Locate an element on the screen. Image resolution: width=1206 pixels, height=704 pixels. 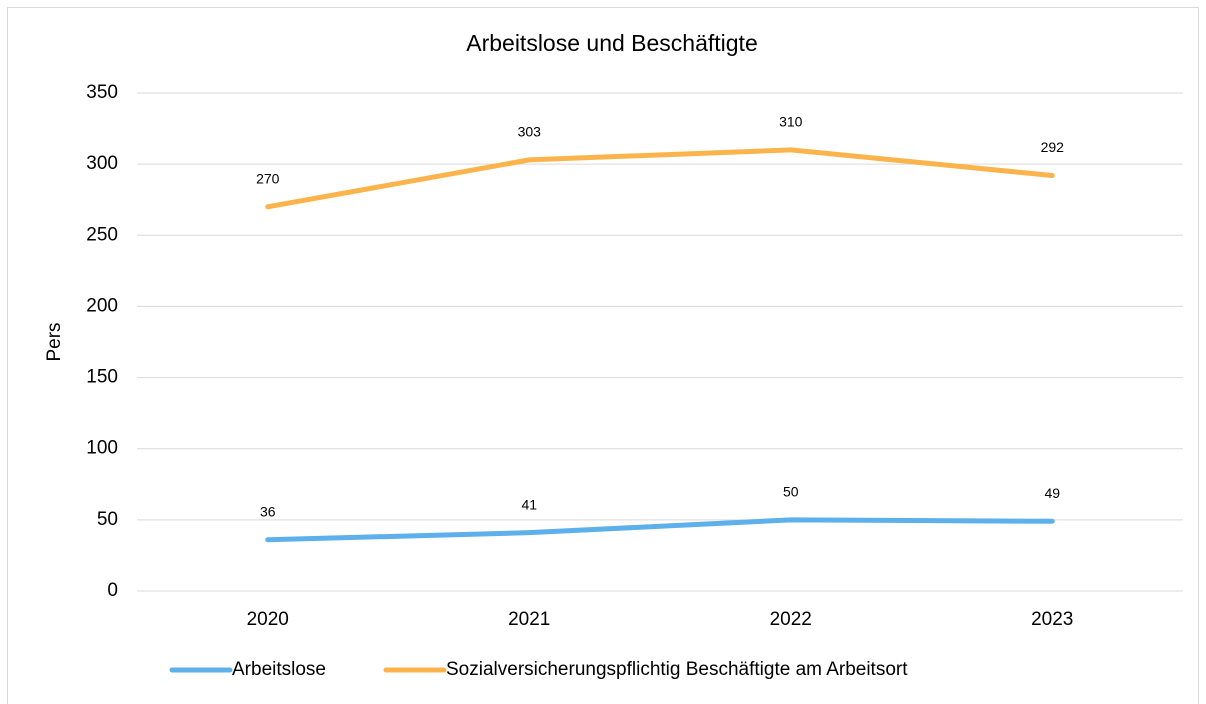
y-tick-label: 200 is located at coordinates (102, 305).